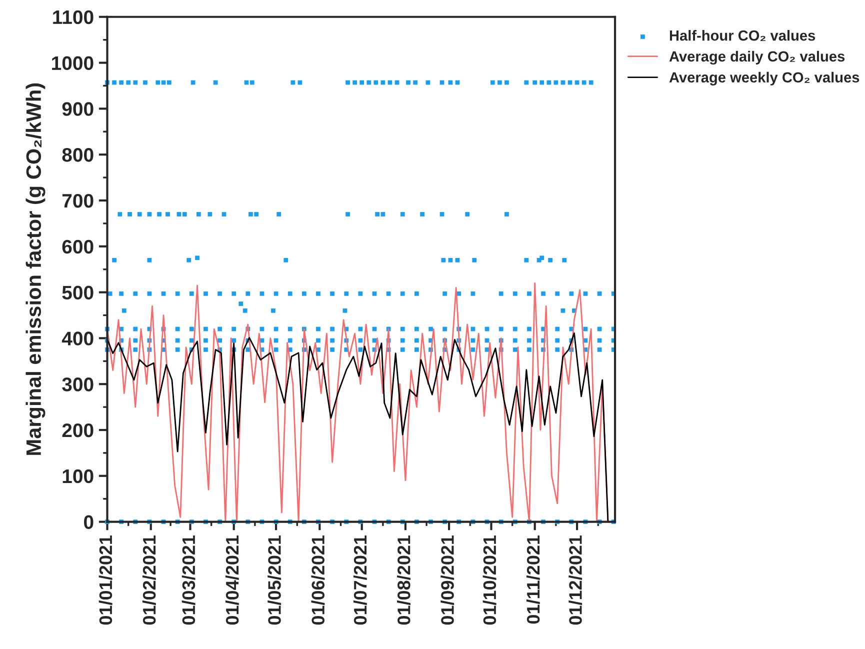 The width and height of the screenshot is (865, 649). I want to click on x-tick-label: 01/12/2021, so click(575, 580).